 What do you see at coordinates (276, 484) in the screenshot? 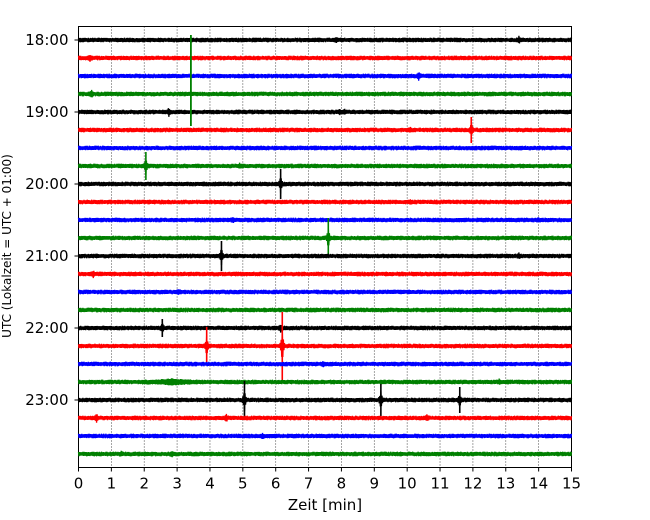
I see `x-tick-label: 6` at bounding box center [276, 484].